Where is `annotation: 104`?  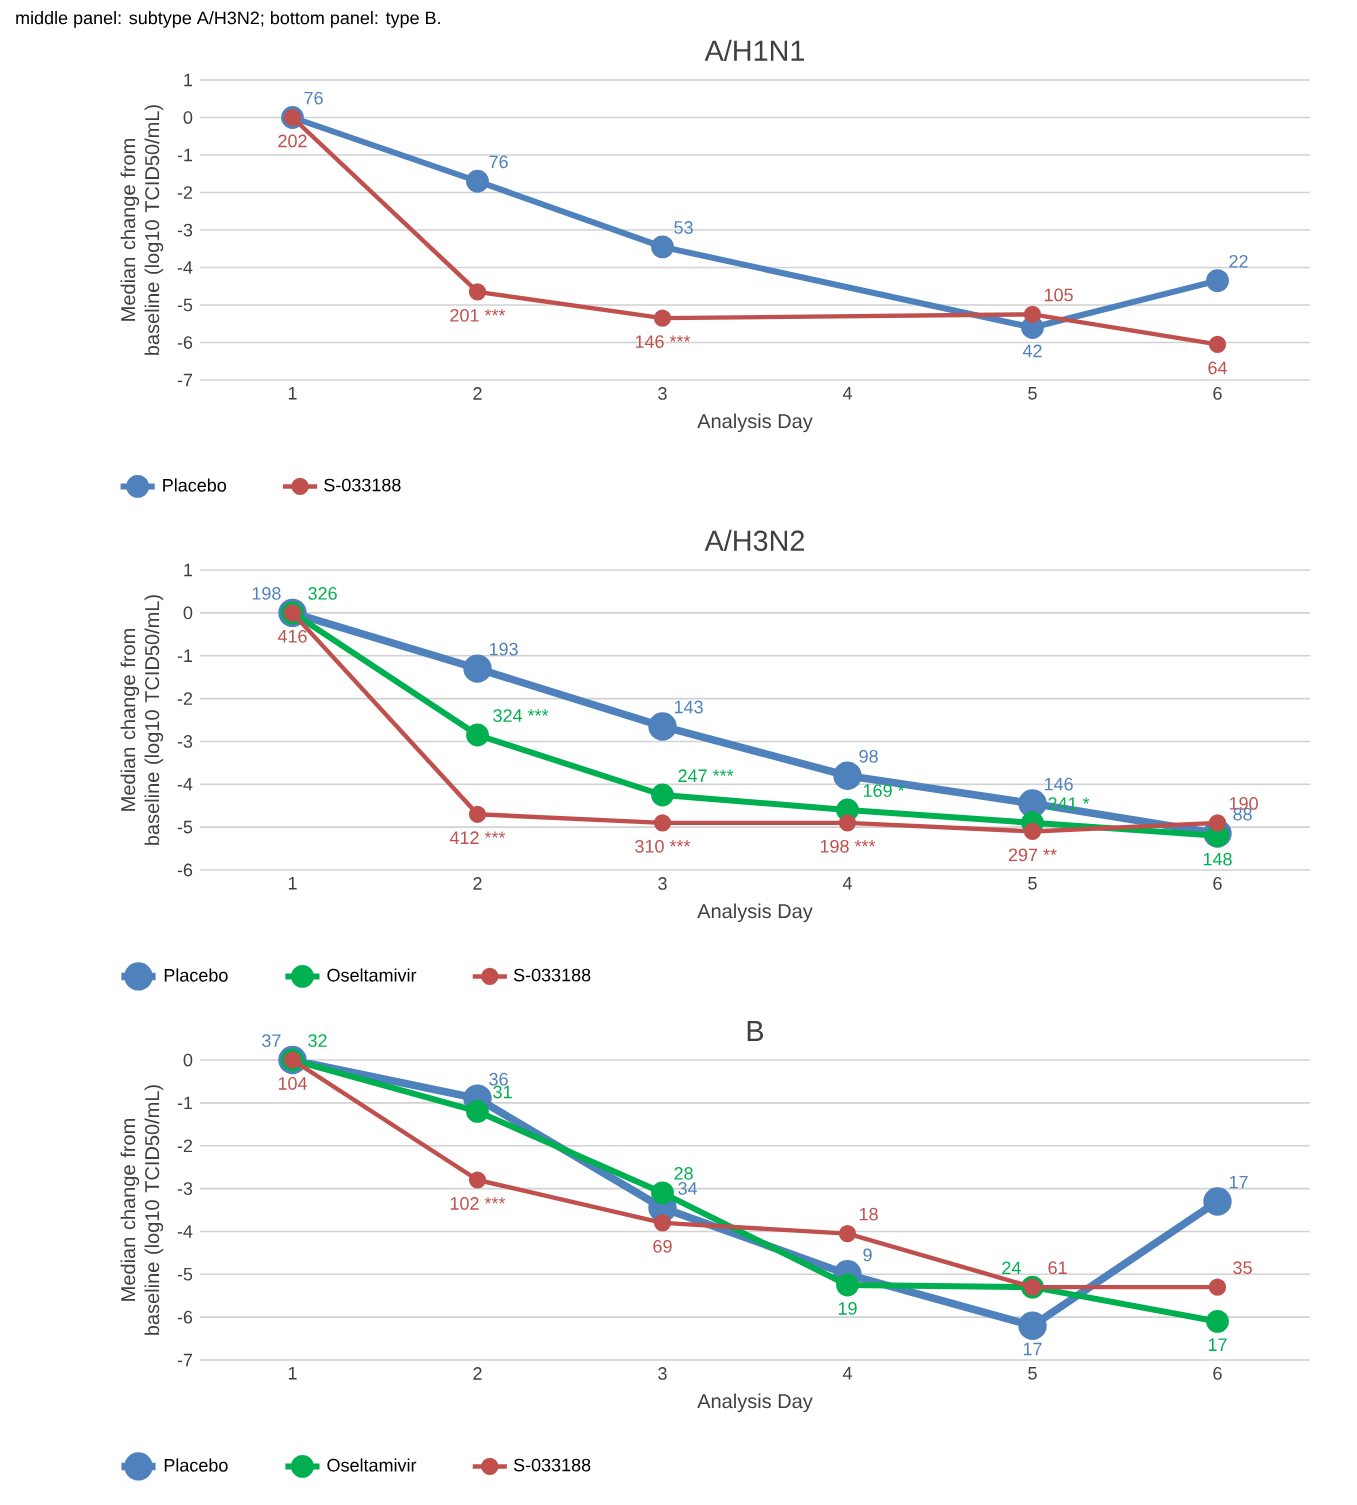 annotation: 104 is located at coordinates (292, 1083).